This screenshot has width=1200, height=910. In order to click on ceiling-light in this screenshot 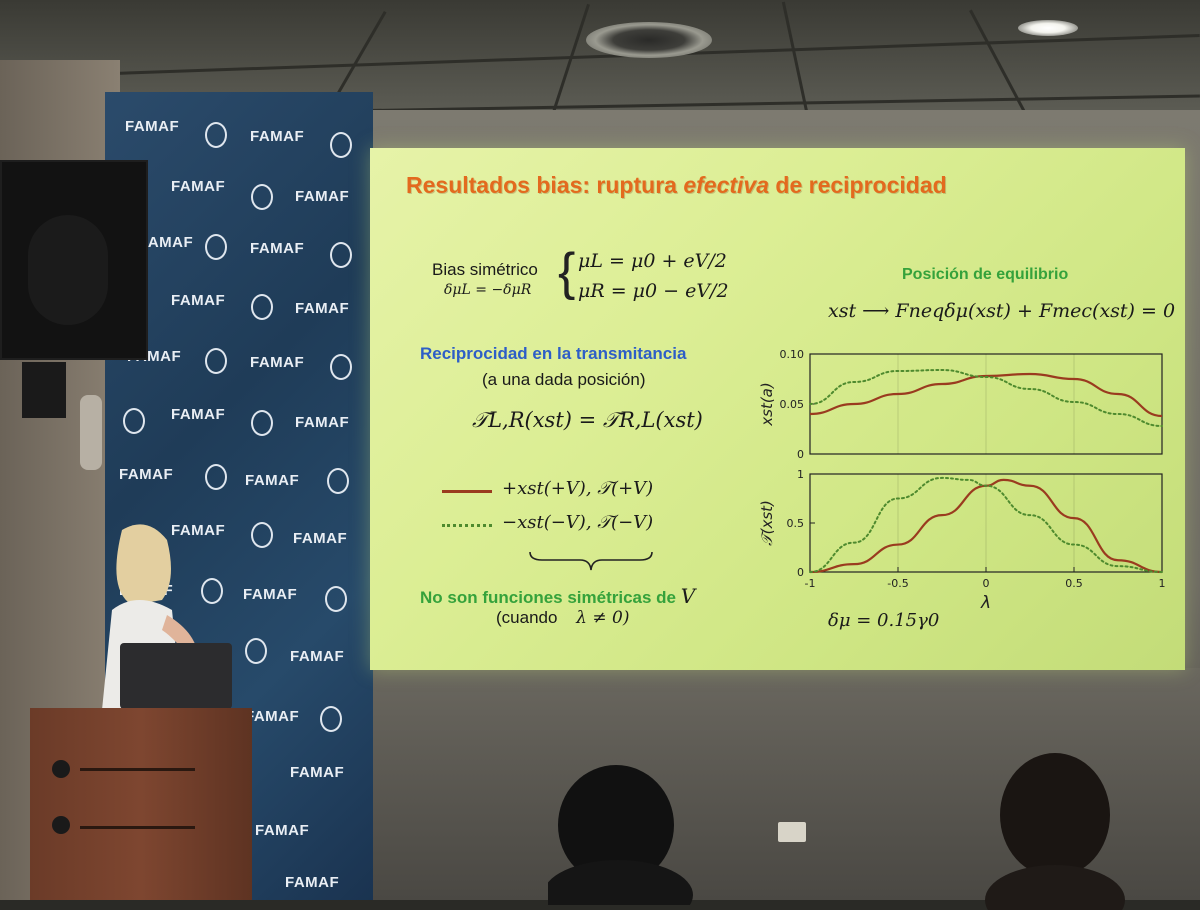, I will do `click(1048, 28)`.